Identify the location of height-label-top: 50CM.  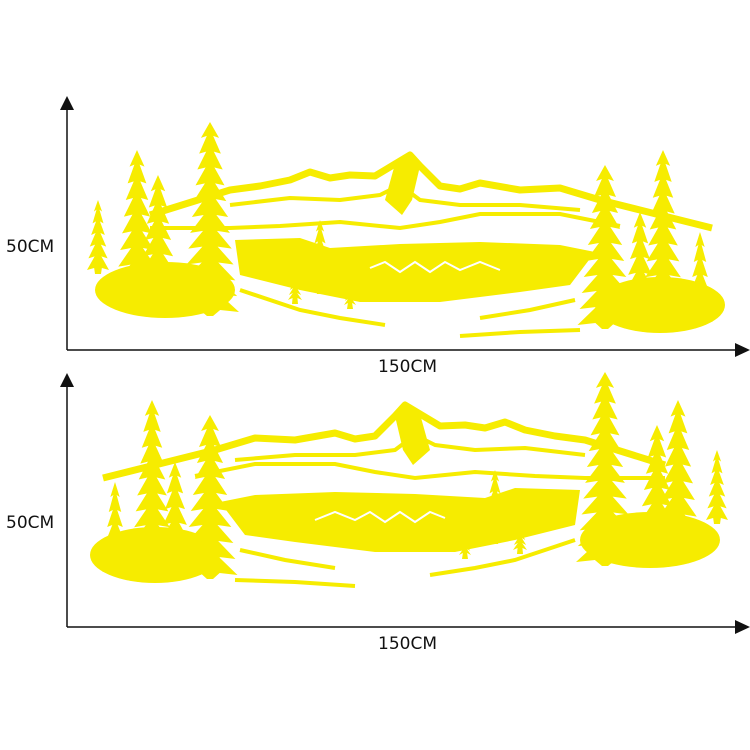
(30, 247).